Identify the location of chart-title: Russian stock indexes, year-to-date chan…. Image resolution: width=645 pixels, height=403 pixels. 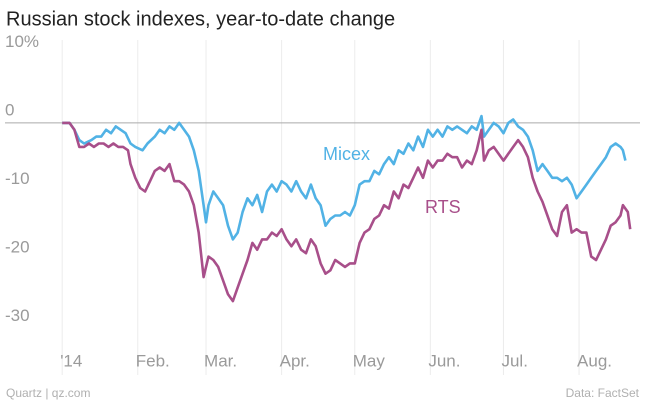
(200, 19).